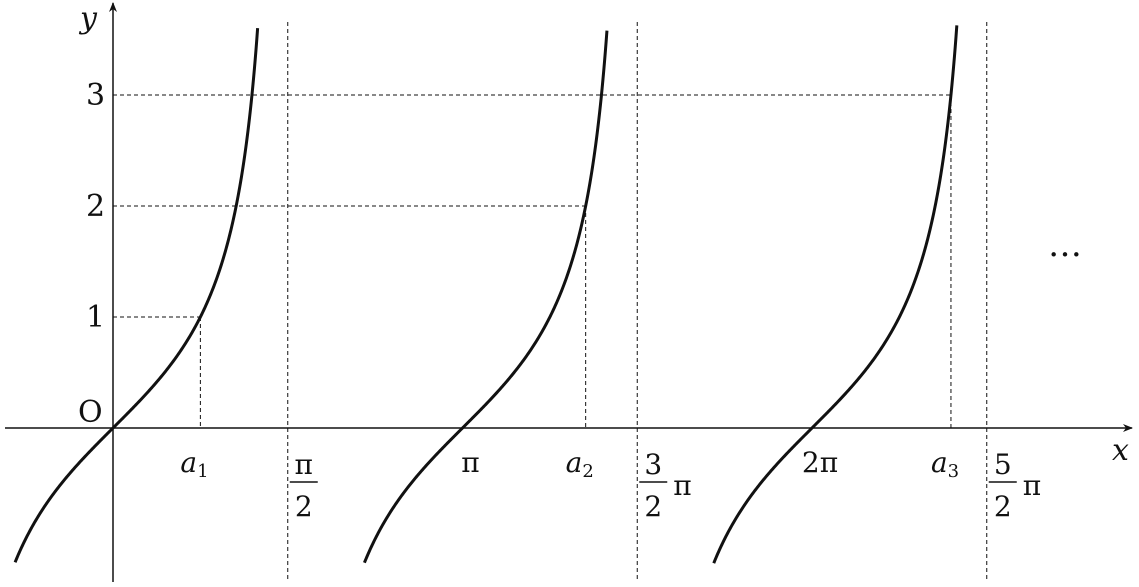  What do you see at coordinates (1032, 485) in the screenshot?
I see `asymptote-suffix-2: π` at bounding box center [1032, 485].